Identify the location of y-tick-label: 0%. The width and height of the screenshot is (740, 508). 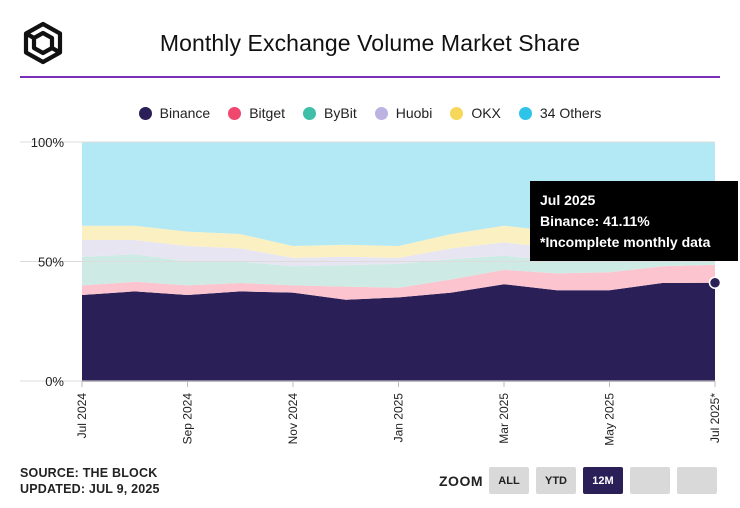
(54, 381).